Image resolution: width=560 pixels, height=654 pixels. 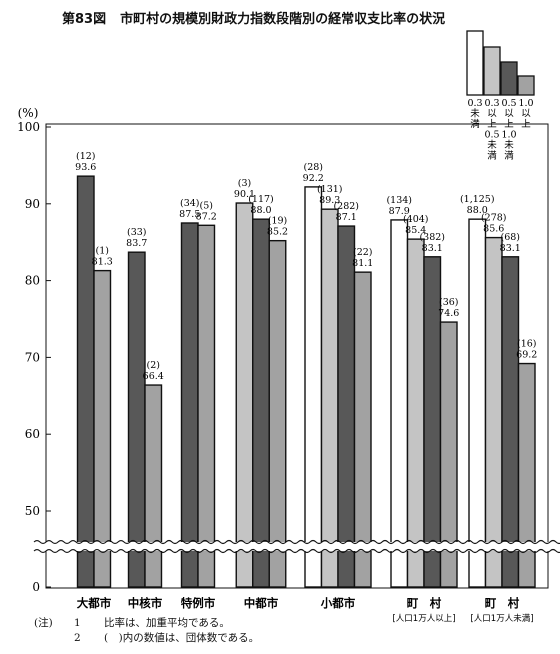 I want to click on bar-value-label: 81.1, so click(x=362, y=263).